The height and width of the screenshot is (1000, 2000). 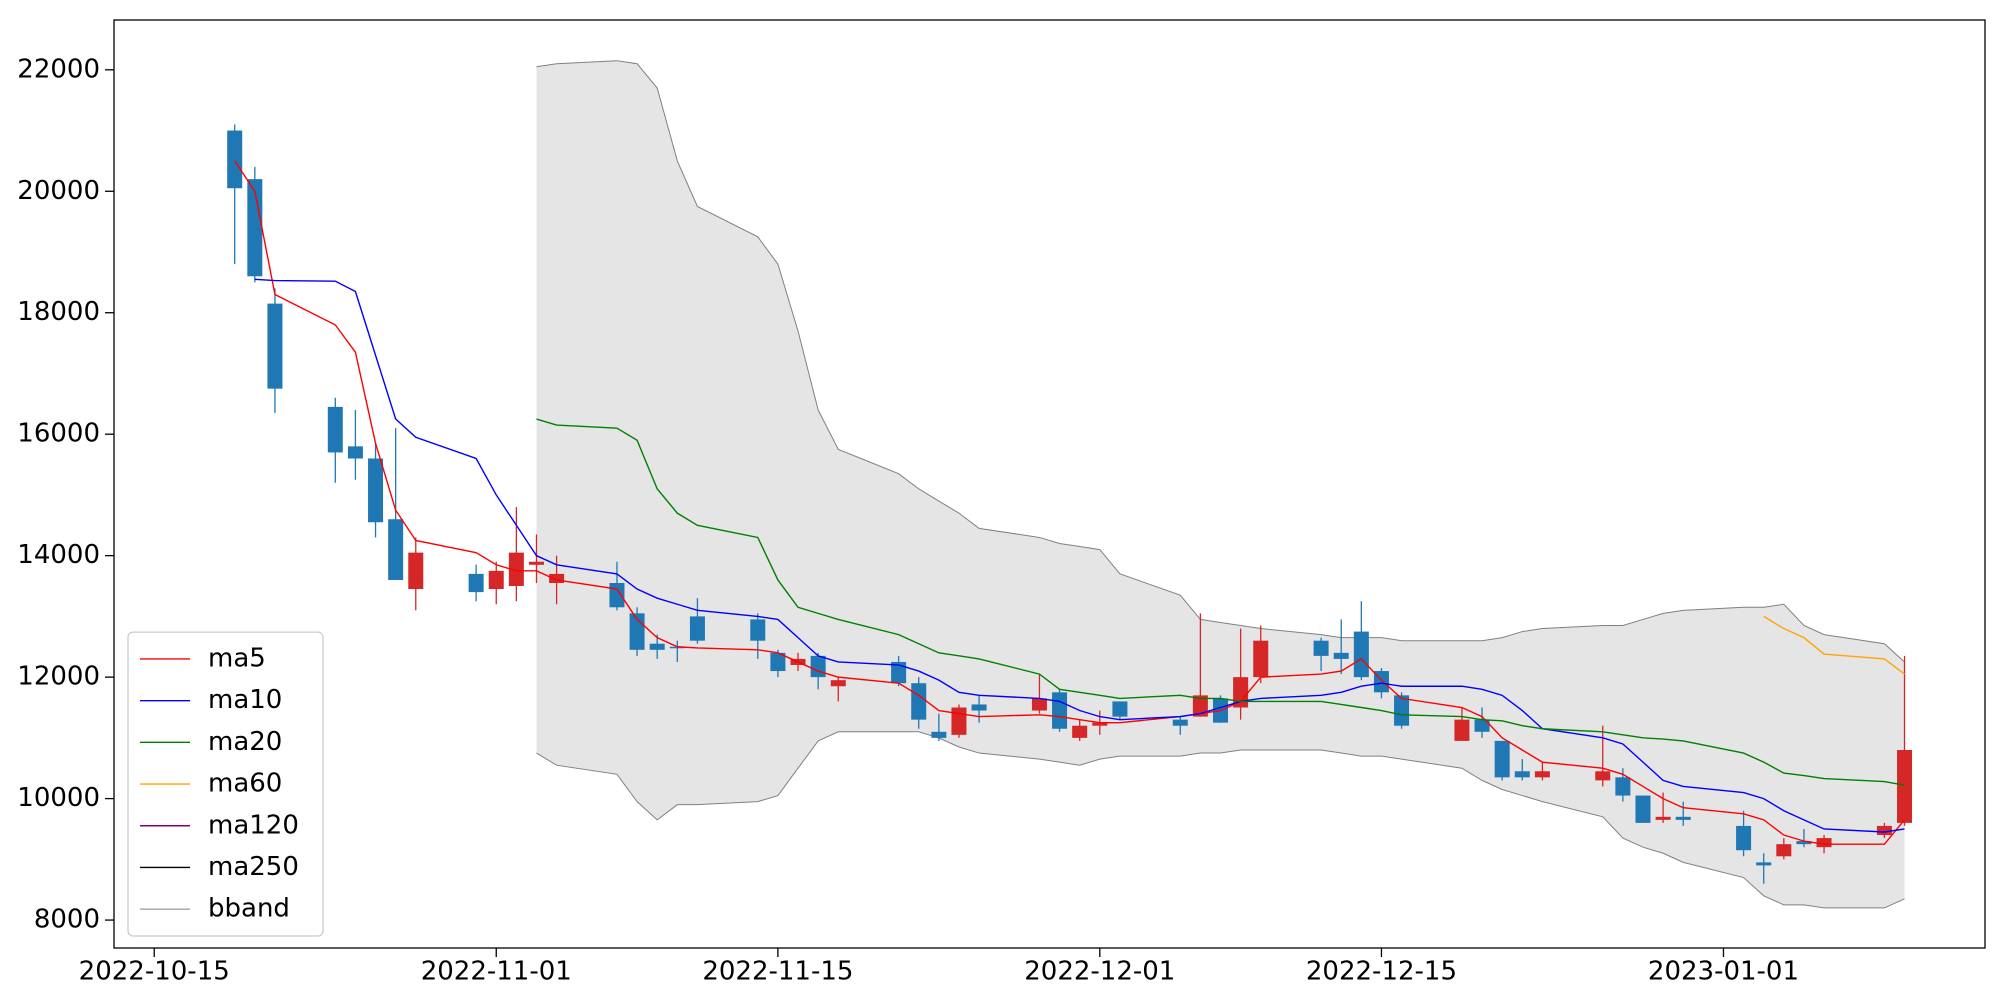 I want to click on legend-box, so click(x=225, y=784).